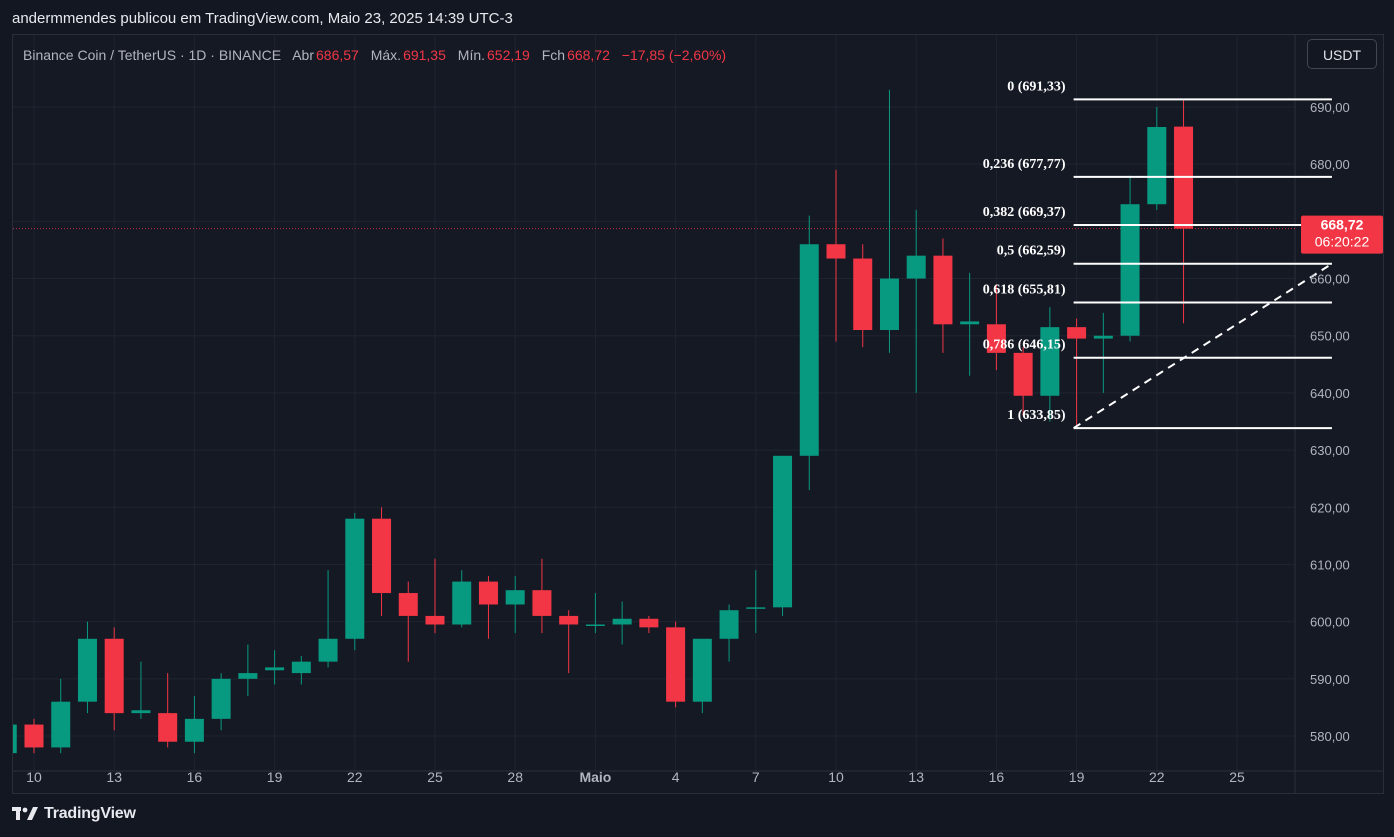  Describe the element at coordinates (1330, 450) in the screenshot. I see `price-axis-label: 630,00` at that location.